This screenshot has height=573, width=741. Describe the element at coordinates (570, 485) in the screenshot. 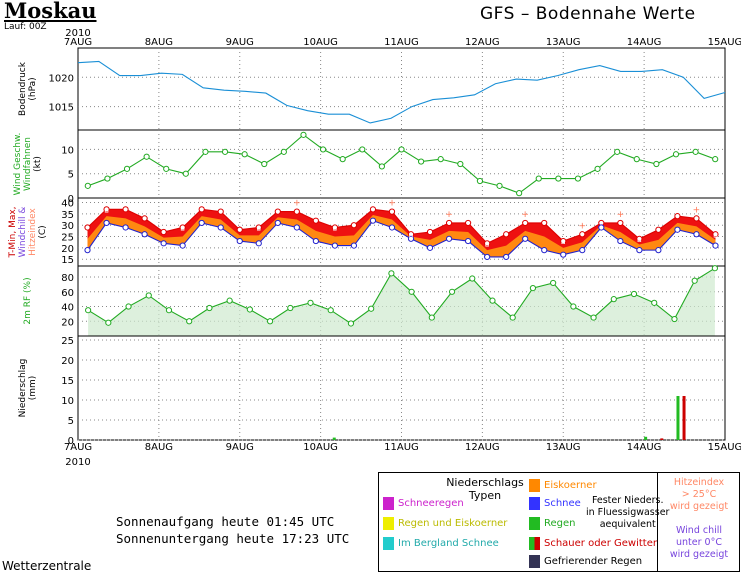

I see `legend-label: Eiskoerner` at that location.